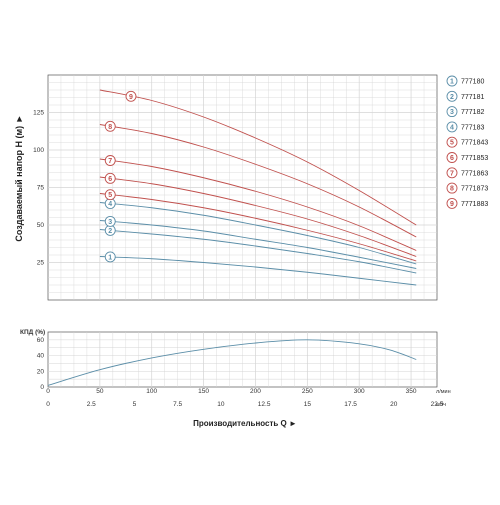 The height and width of the screenshot is (505, 500). I want to click on x-ticks-m3h: 0 2.5 5 7.5 10 12.5 15 17.5 20 22.5, so click(245, 404).